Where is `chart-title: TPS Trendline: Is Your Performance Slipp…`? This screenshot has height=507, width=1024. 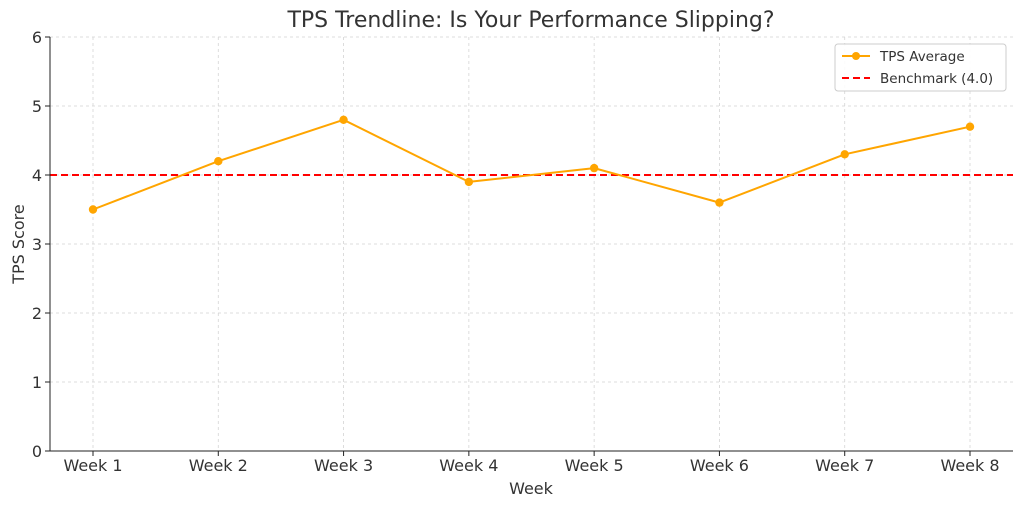
chart-title: TPS Trendline: Is Your Performance Slipp… is located at coordinates (530, 20).